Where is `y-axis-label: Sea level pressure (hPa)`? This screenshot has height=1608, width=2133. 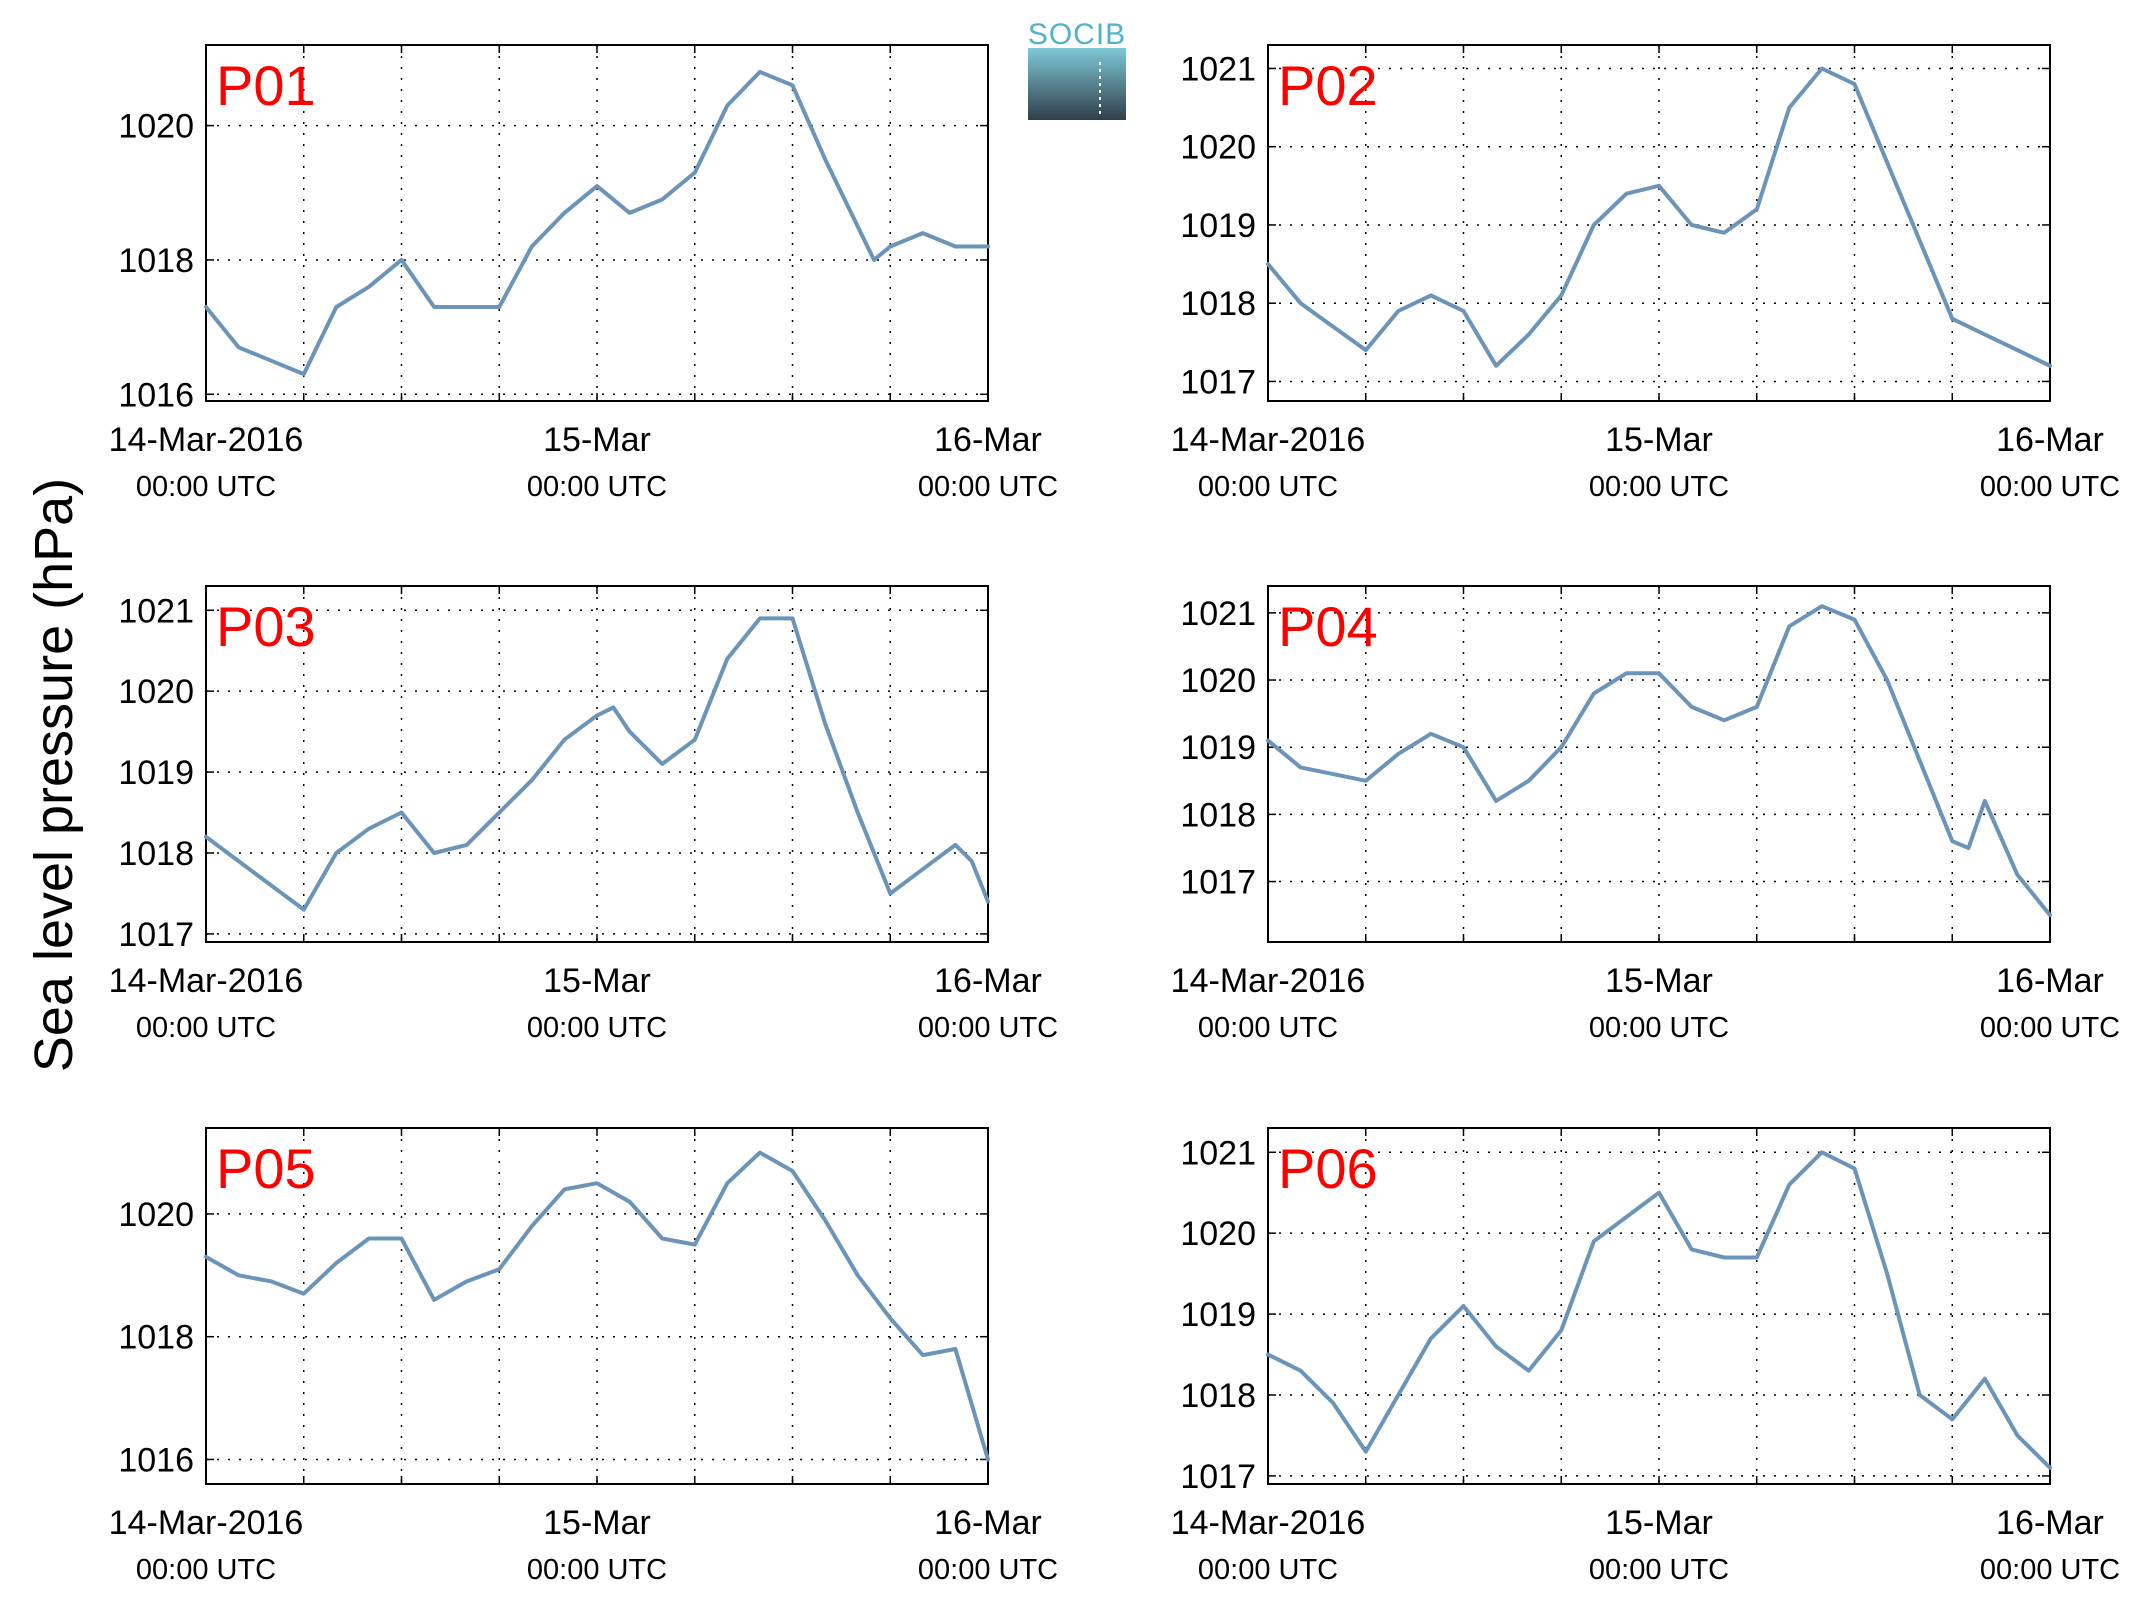
y-axis-label: Sea level pressure (hPa) is located at coordinates (54, 775).